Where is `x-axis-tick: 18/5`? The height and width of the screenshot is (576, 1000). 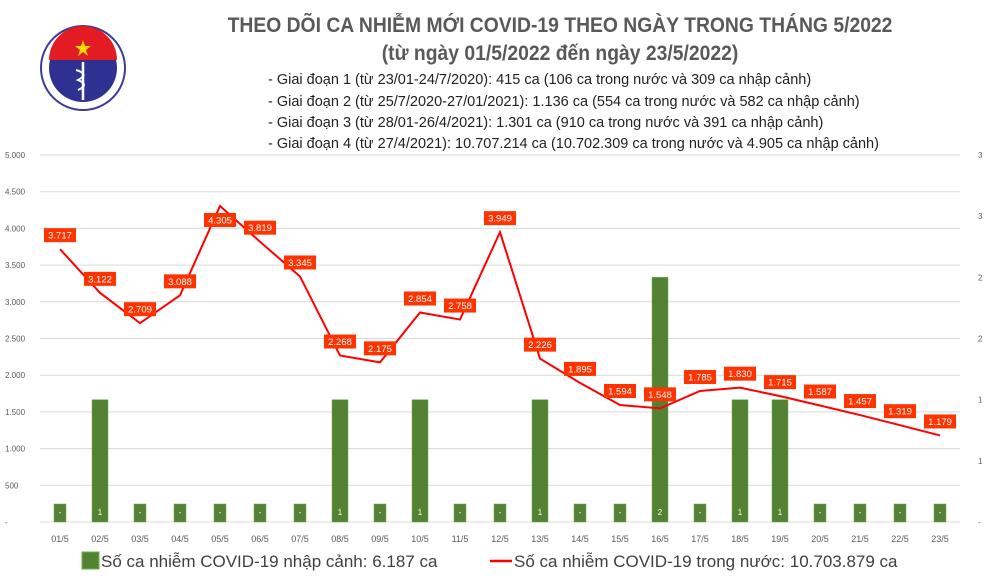 x-axis-tick: 18/5 is located at coordinates (740, 539).